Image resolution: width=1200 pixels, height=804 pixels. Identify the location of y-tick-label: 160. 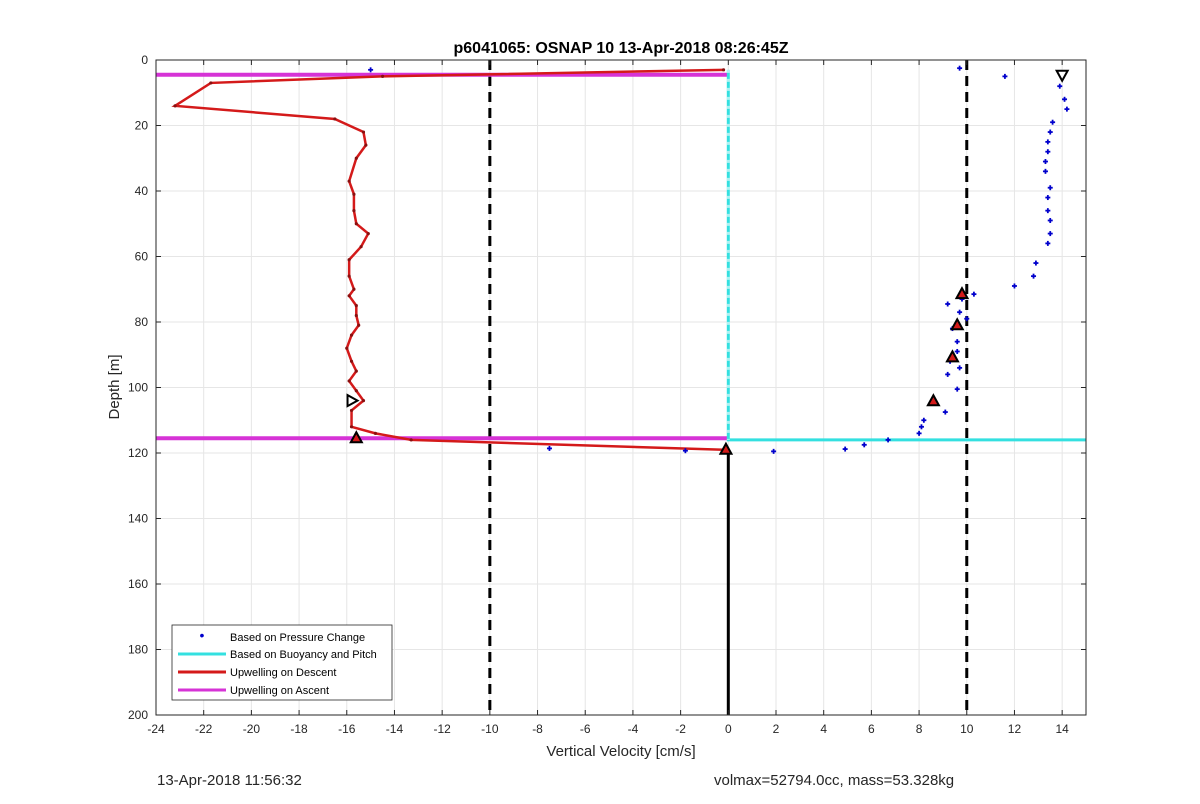
(138, 584).